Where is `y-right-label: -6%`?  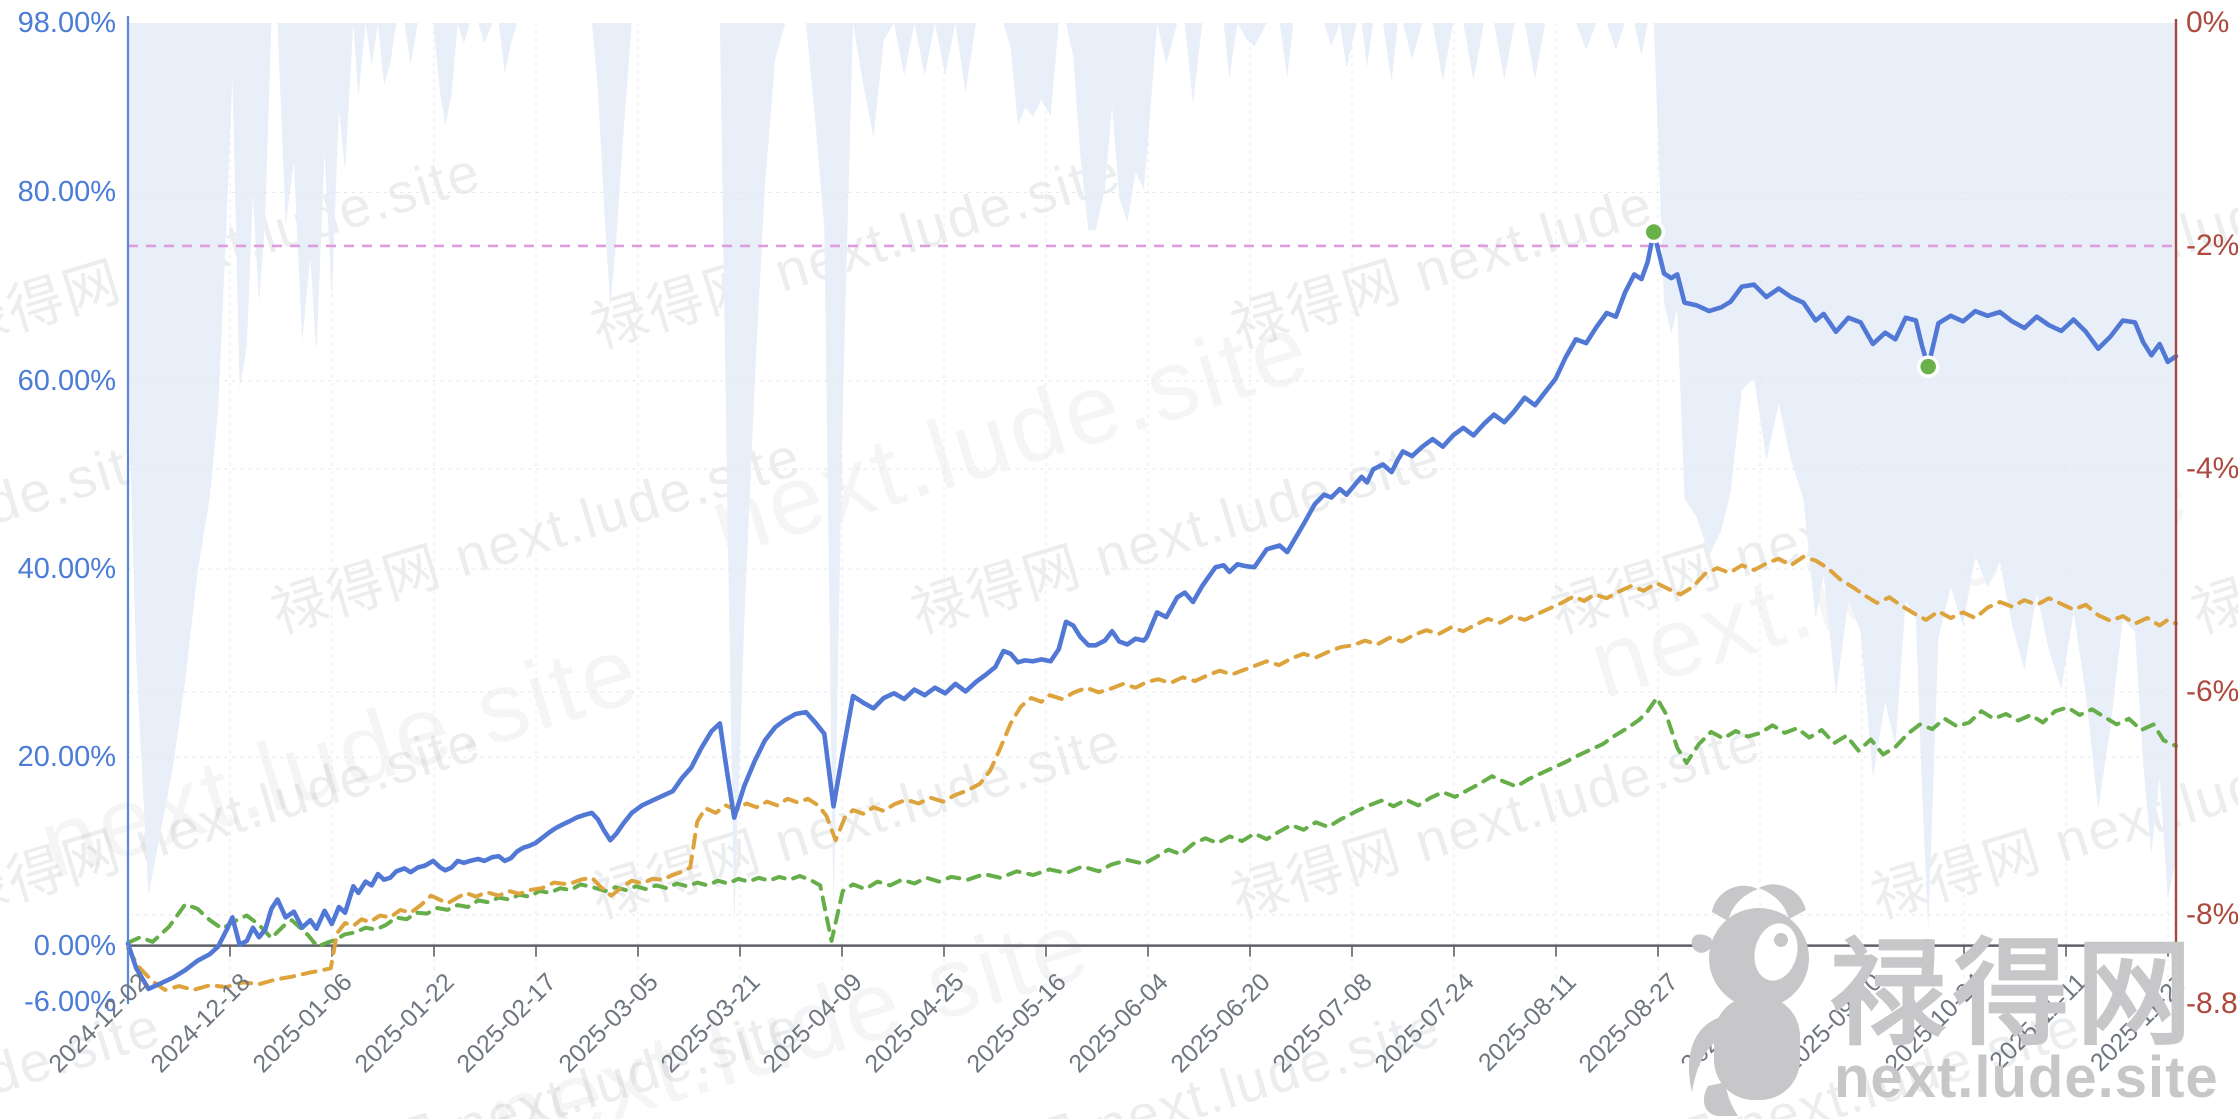 y-right-label: -6% is located at coordinates (2212, 691).